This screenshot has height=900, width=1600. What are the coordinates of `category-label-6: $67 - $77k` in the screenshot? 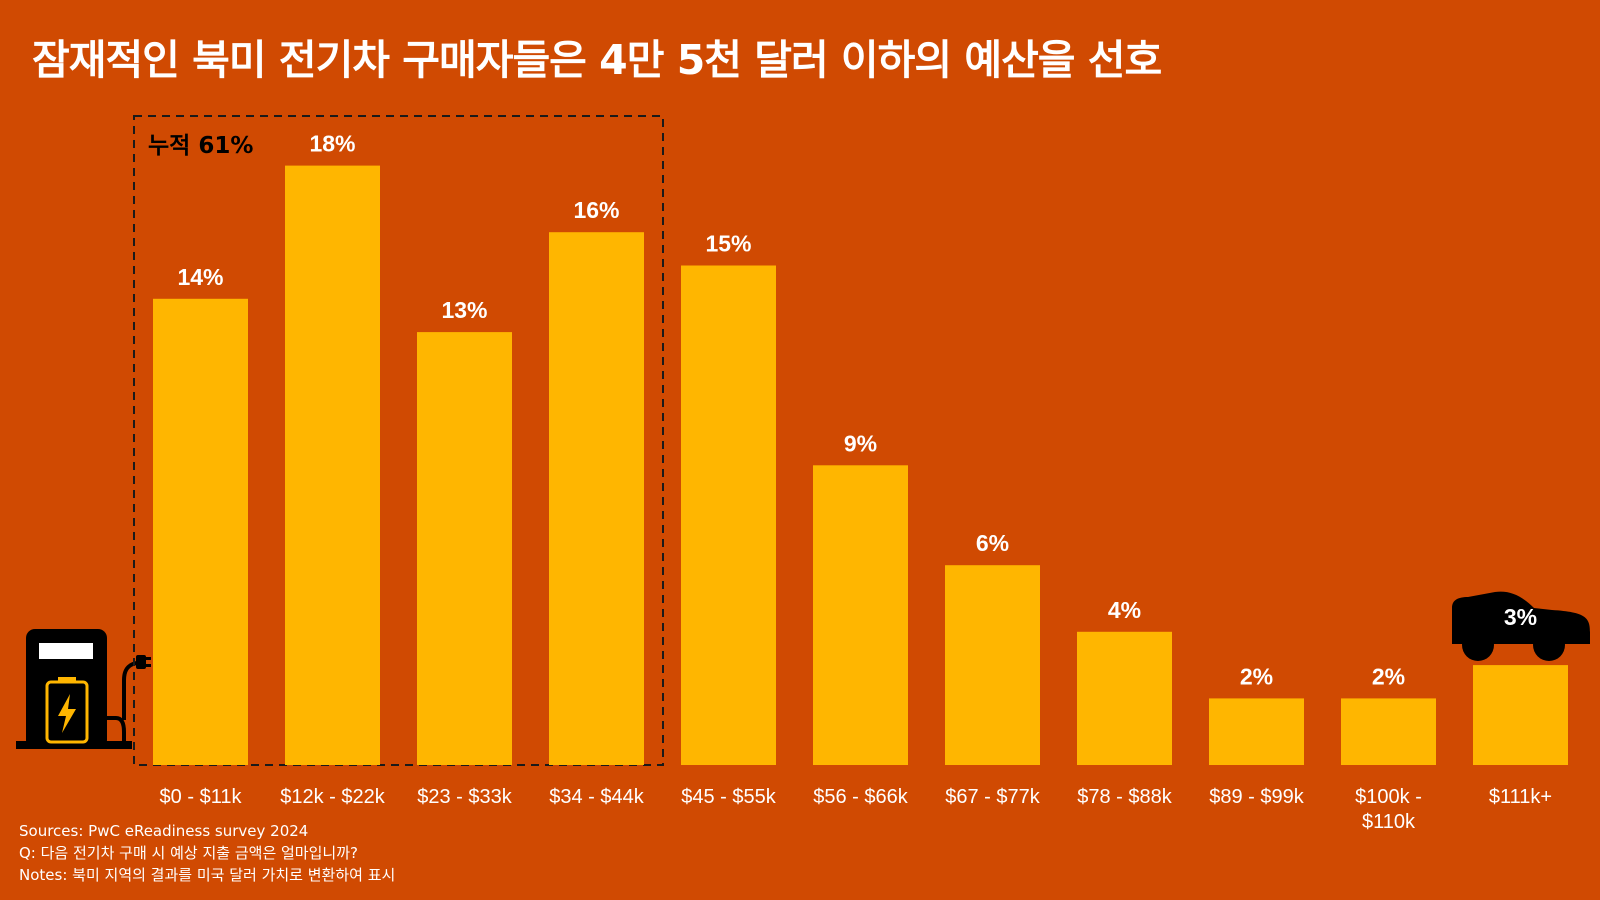 It's located at (993, 797).